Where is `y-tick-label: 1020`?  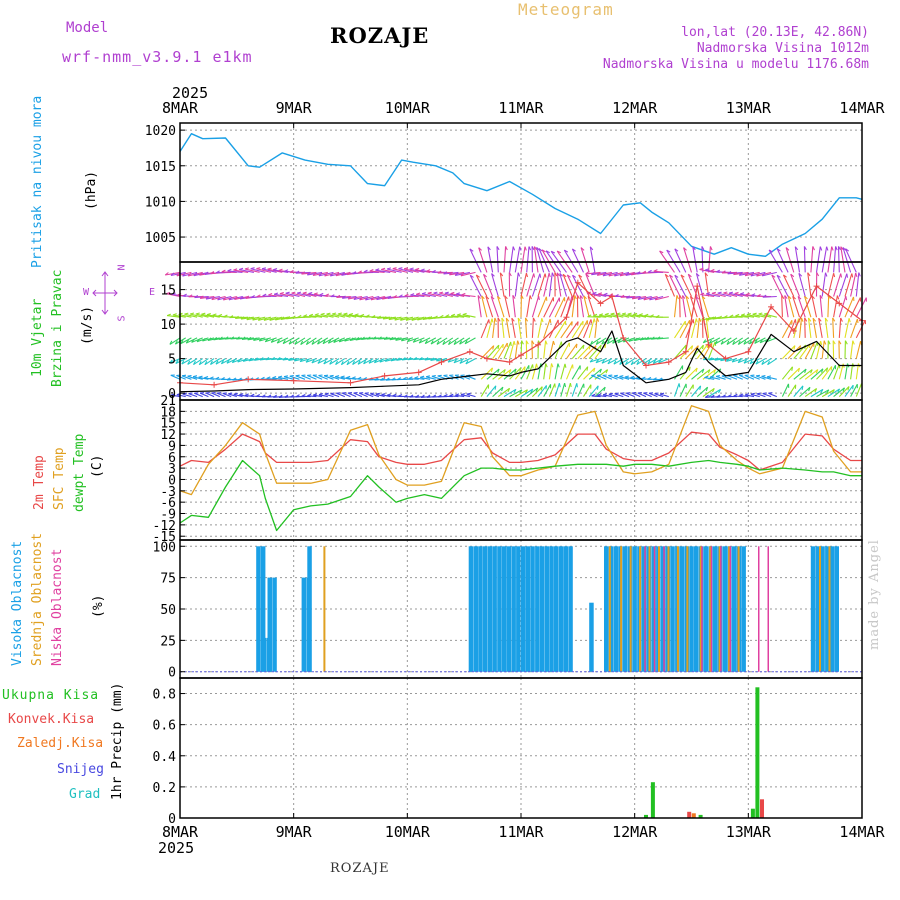
y-tick-label: 1020 is located at coordinates (160, 131).